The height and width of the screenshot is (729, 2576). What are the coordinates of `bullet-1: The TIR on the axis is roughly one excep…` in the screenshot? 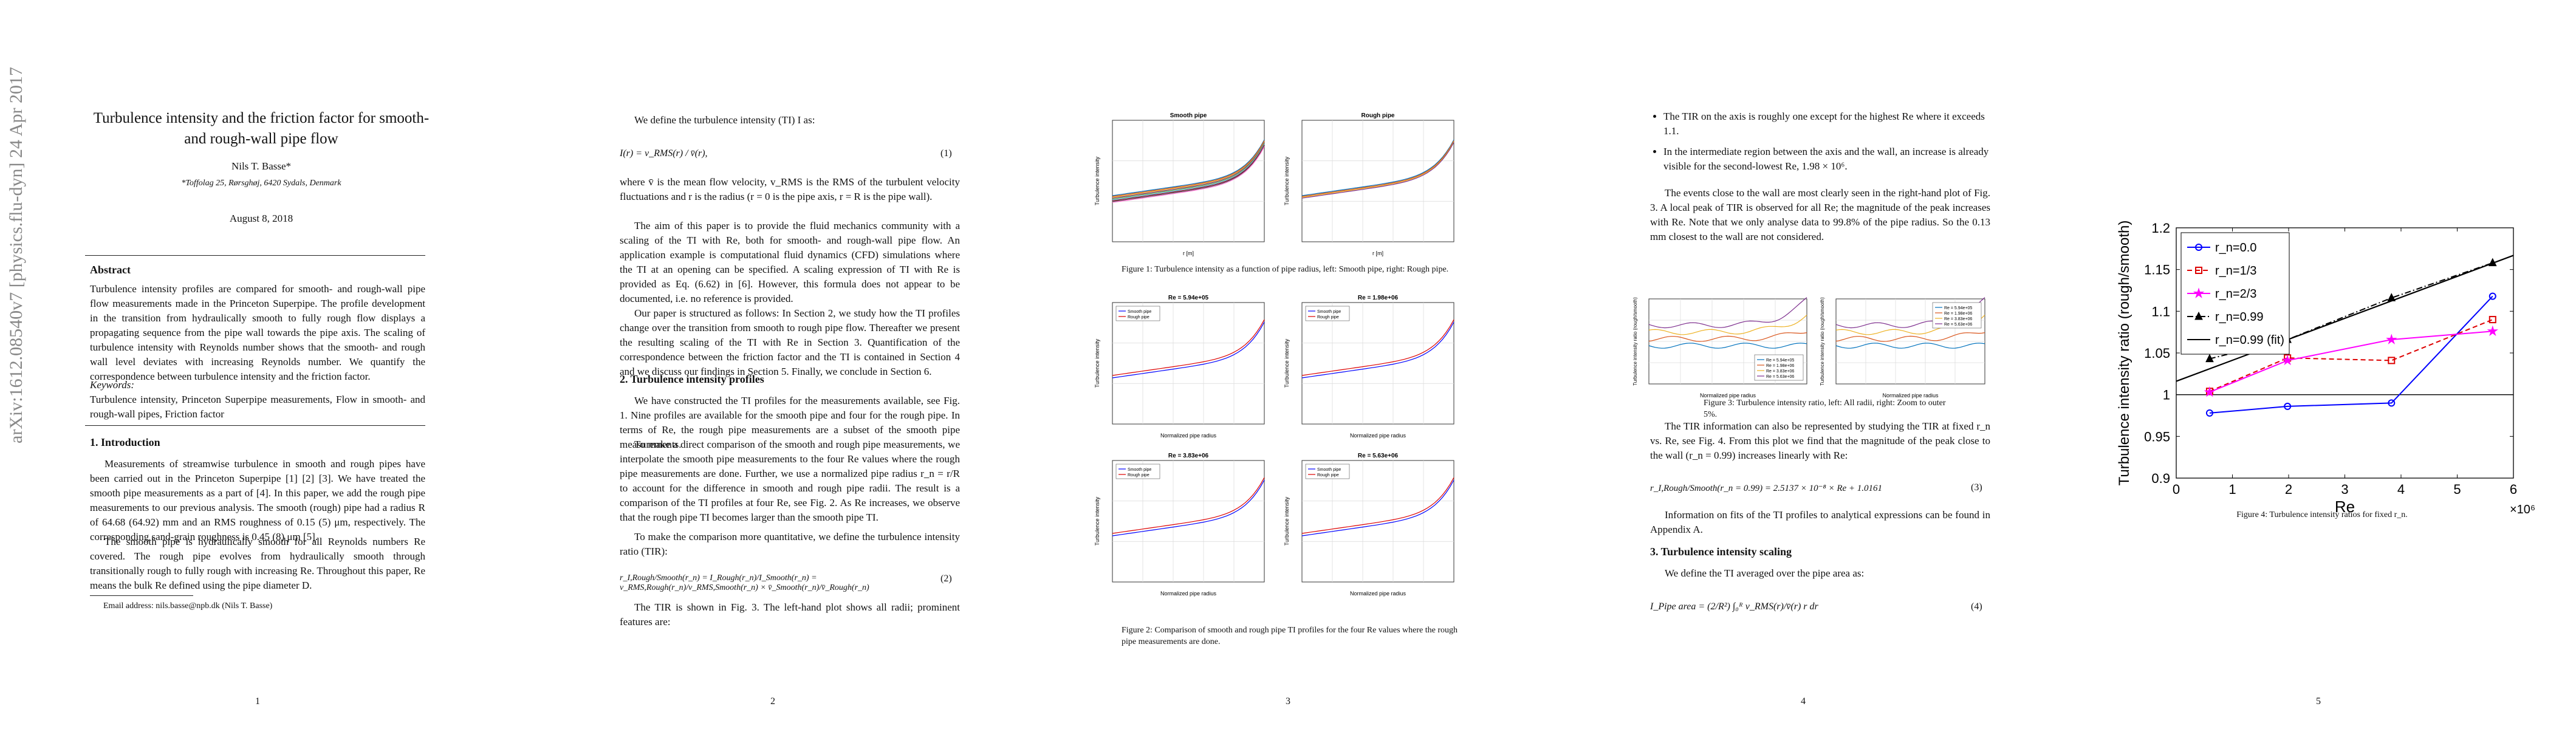 It's located at (1828, 124).